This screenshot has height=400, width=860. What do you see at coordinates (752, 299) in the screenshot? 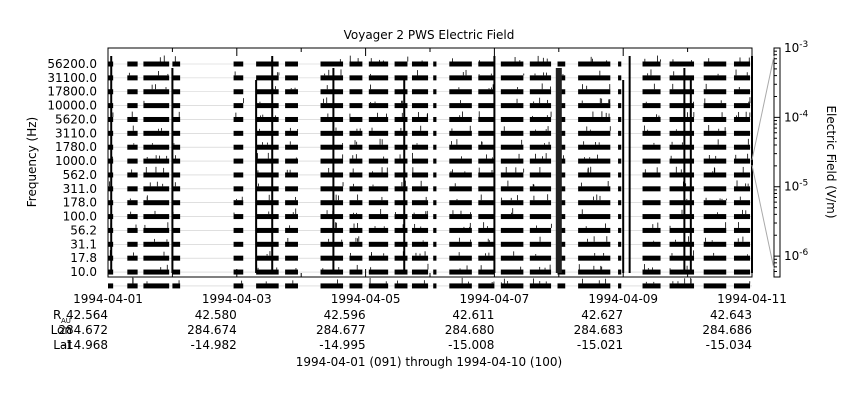
I see `x-tick-label: 1994-04-11` at bounding box center [752, 299].